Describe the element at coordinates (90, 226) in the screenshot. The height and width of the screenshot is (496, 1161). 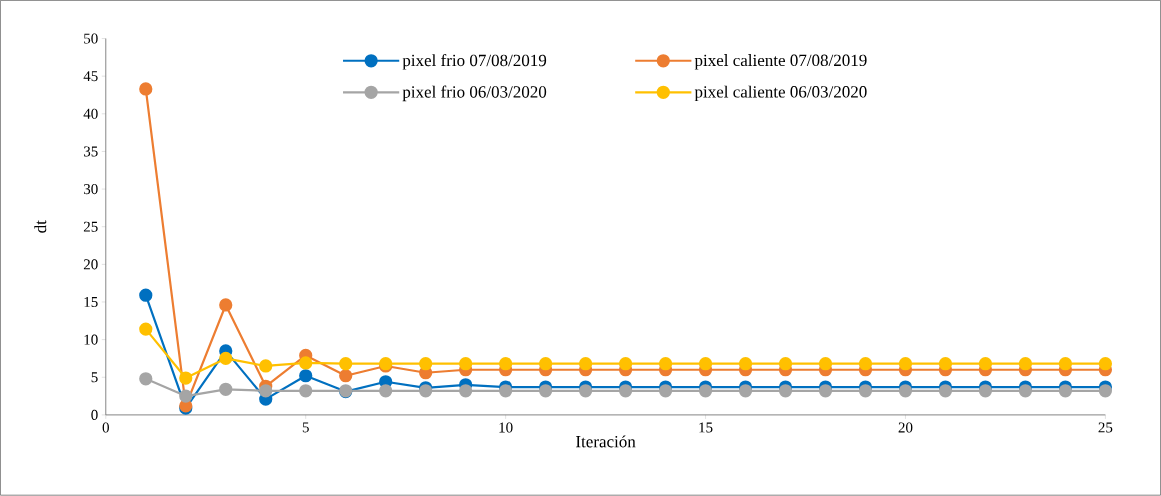
I see `y-tick-label: 25` at that location.